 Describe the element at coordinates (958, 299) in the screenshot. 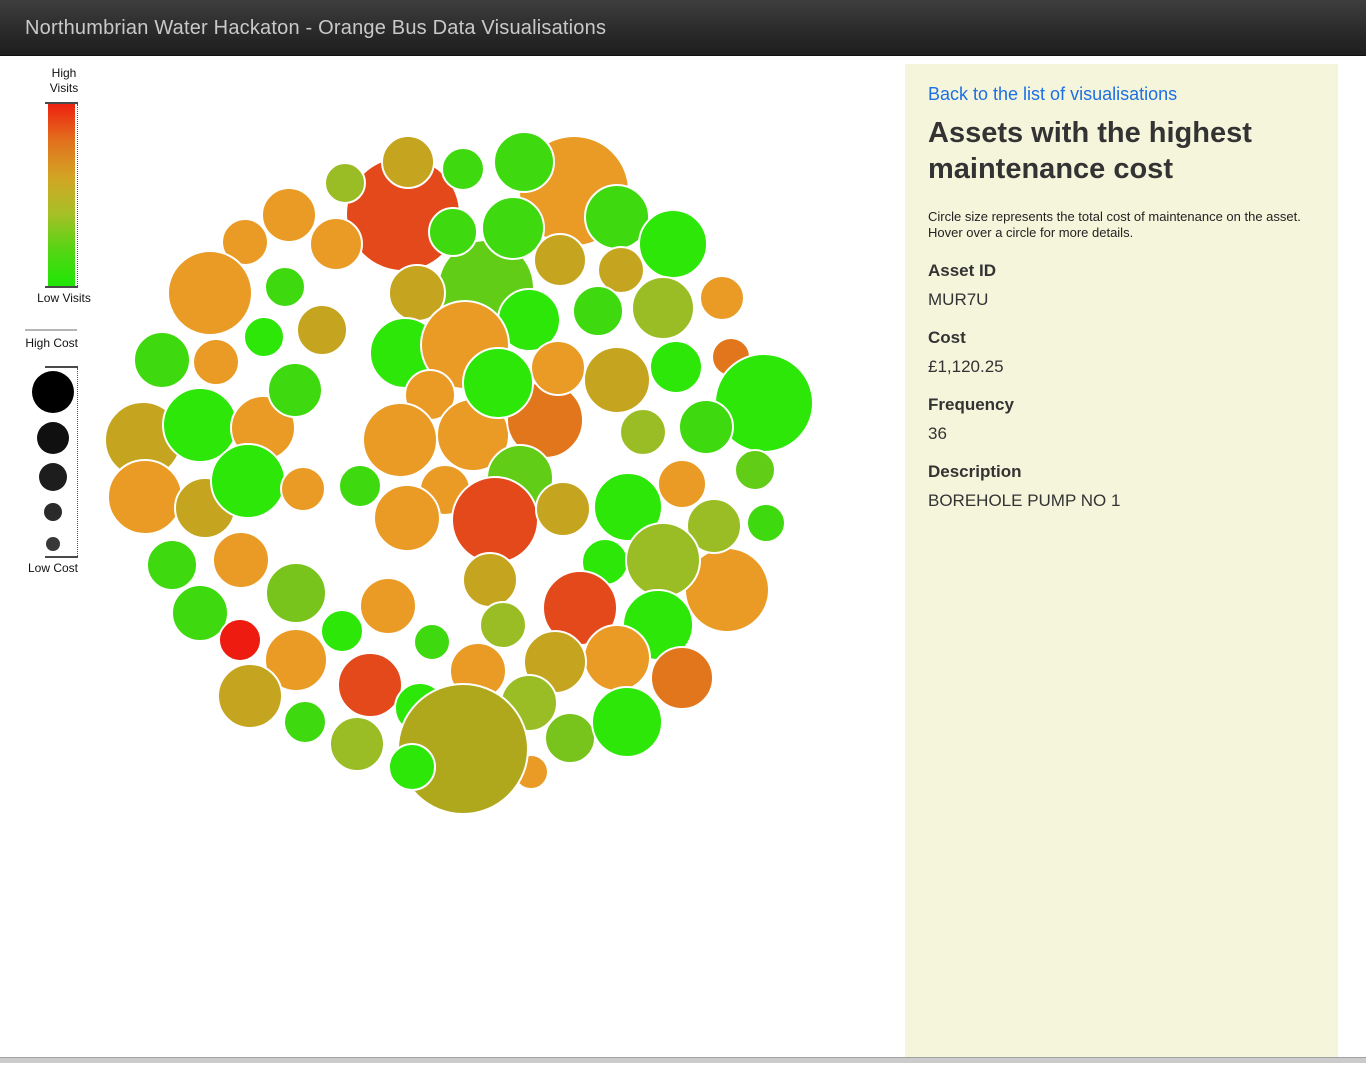

I see `field-value: MUR7U` at that location.